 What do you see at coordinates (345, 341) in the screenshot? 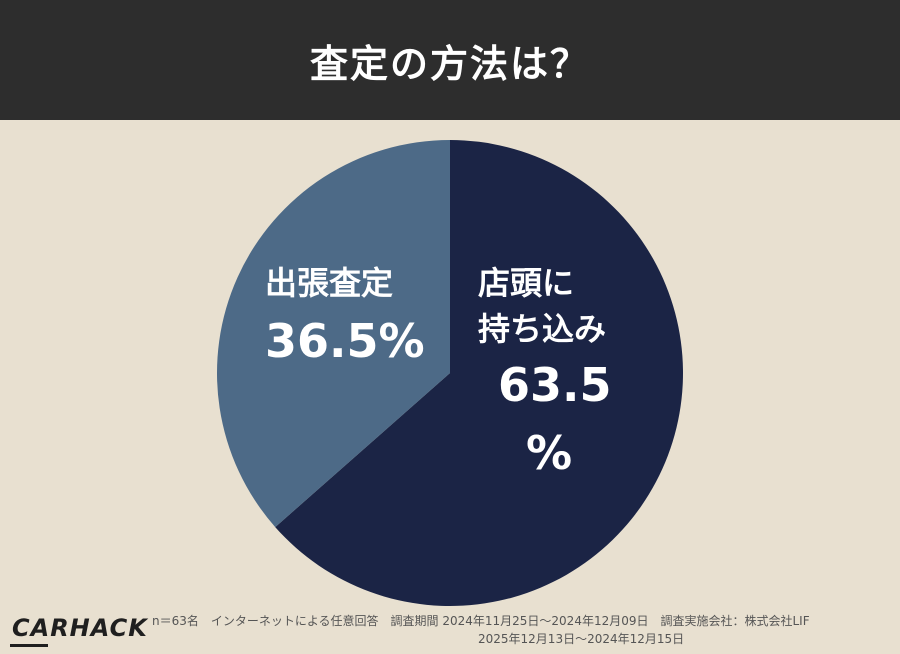
I see `visit-percent-value: 36.5%` at bounding box center [345, 341].